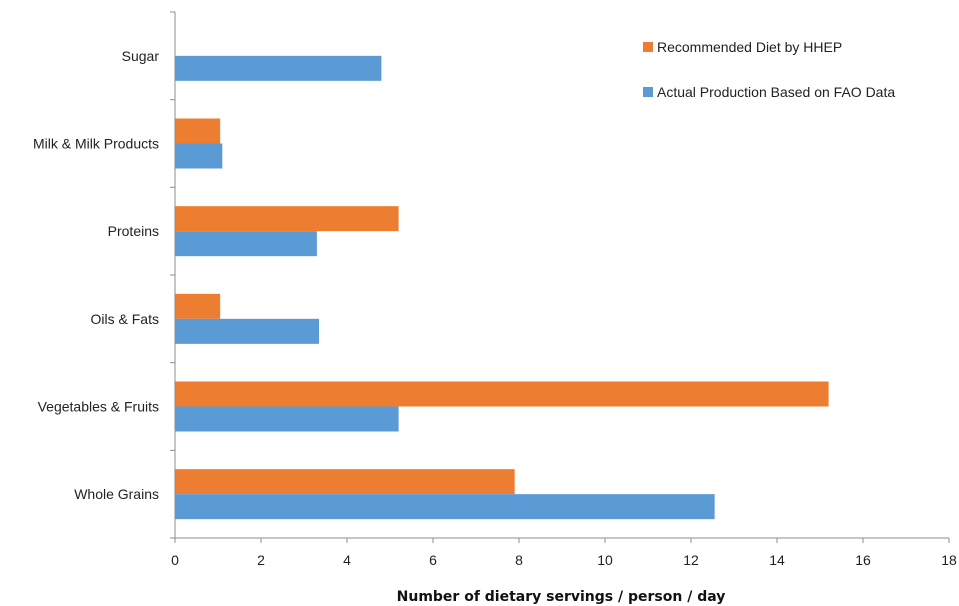 This screenshot has height=606, width=959. Describe the element at coordinates (141, 56) in the screenshot. I see `category-label: Sugar` at that location.